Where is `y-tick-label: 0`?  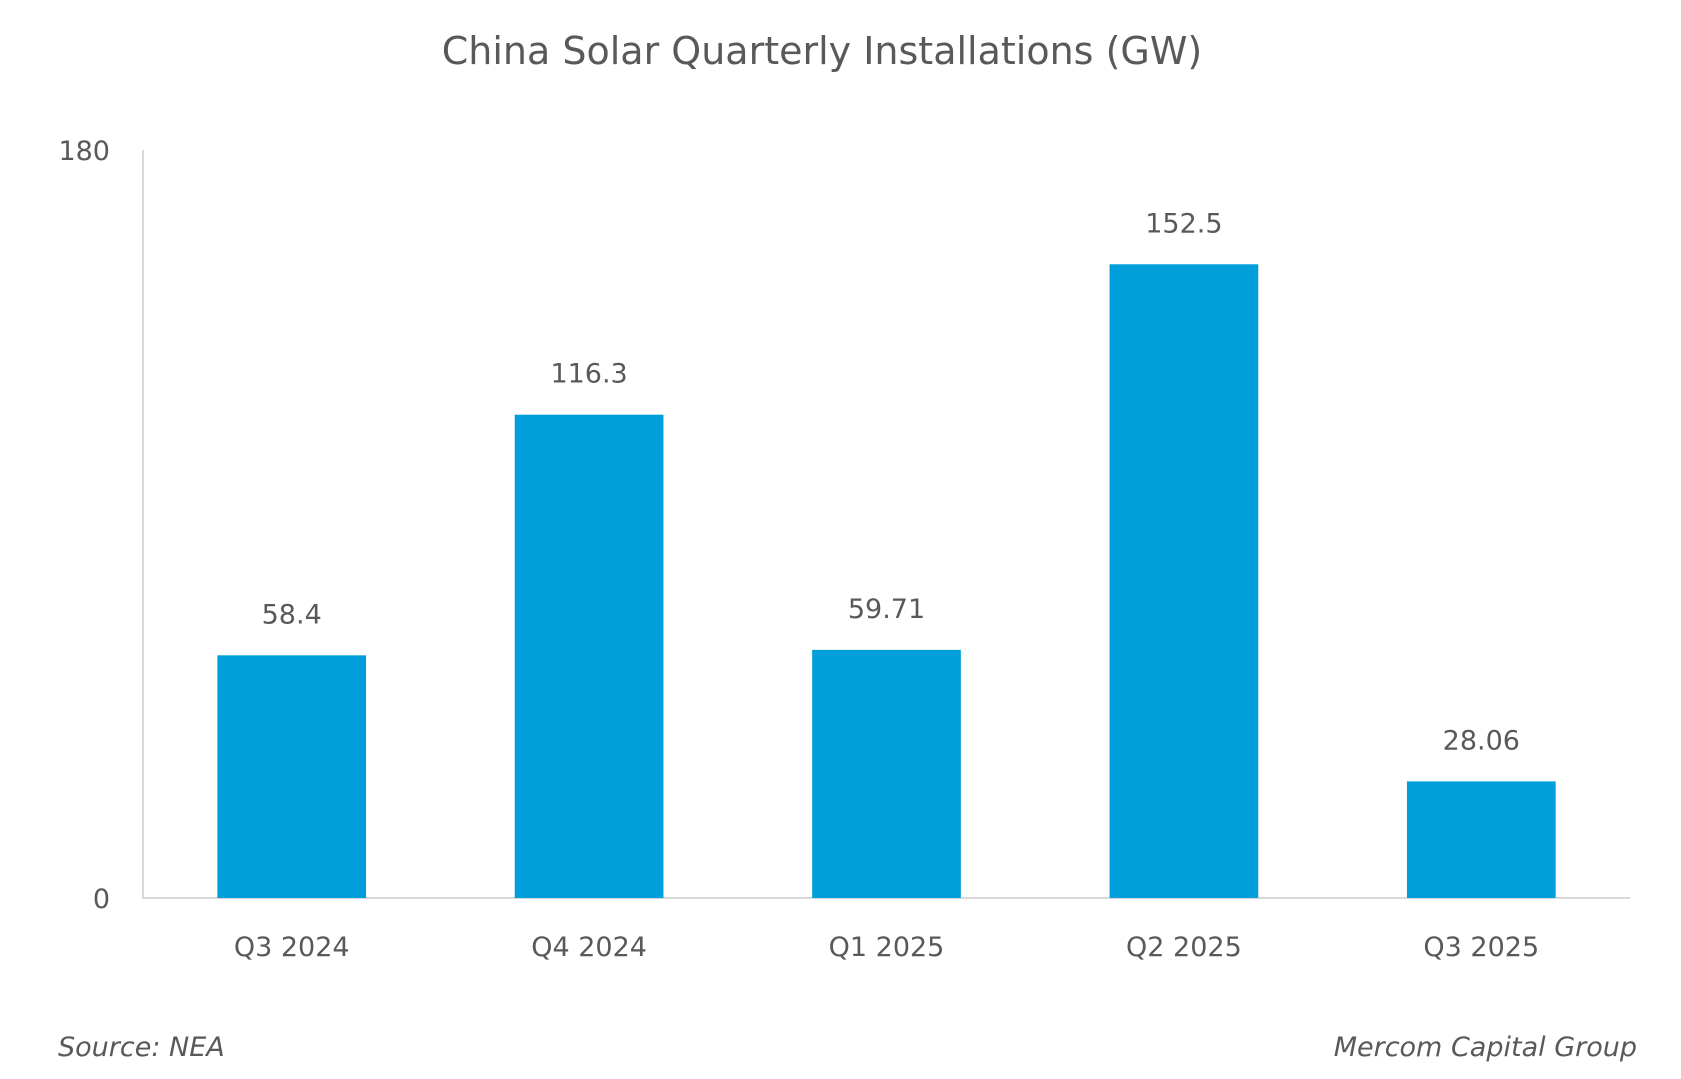
y-tick-label: 0 is located at coordinates (101, 899).